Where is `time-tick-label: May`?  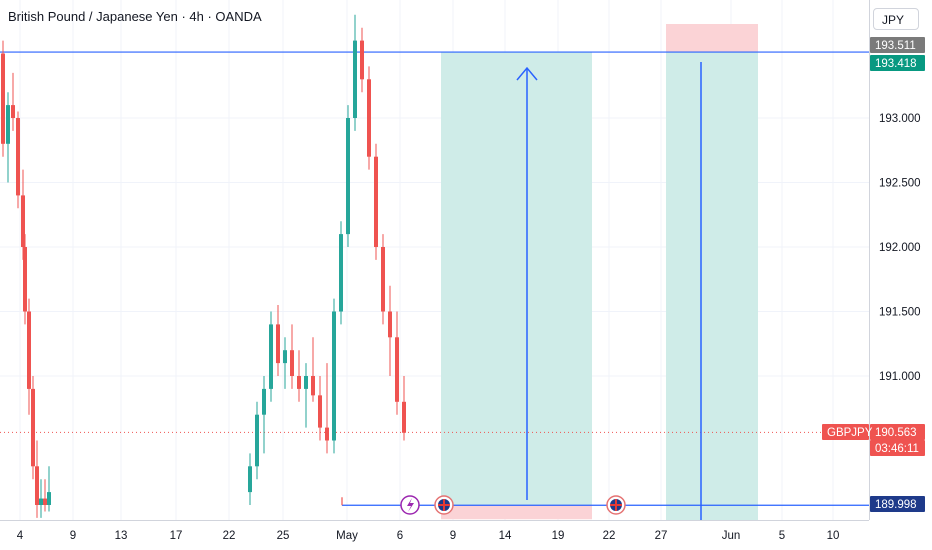
time-tick-label: May is located at coordinates (347, 536).